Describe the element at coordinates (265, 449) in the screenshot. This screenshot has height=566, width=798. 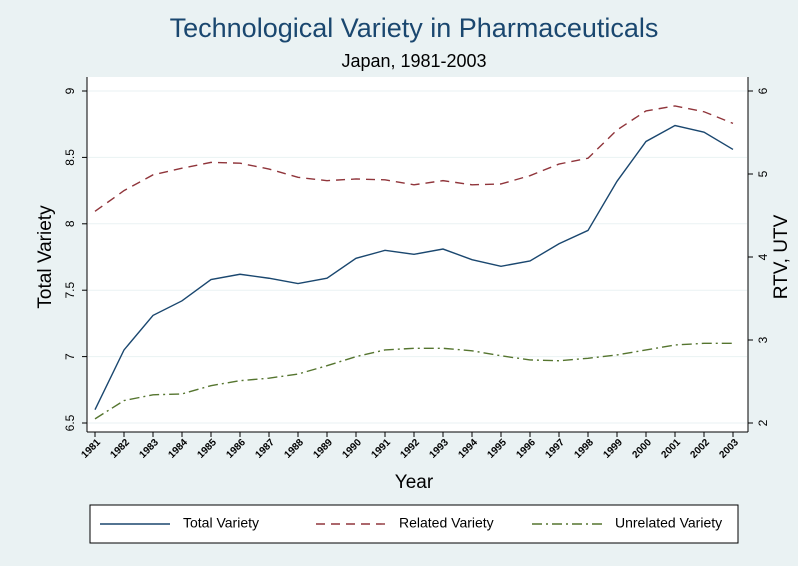
I see `x-tick-label: 1987` at that location.